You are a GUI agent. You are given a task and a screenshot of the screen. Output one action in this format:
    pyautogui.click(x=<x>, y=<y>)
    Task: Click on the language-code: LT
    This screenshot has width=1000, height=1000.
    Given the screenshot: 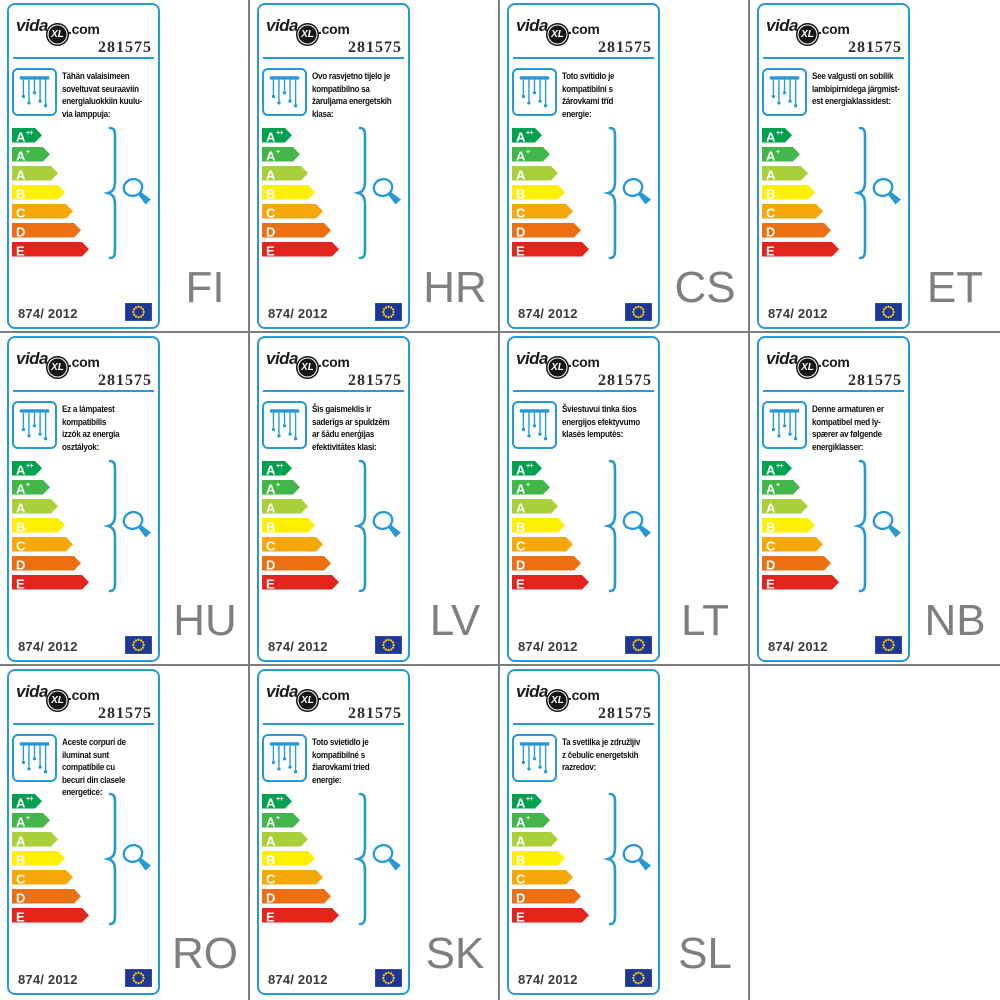 What is the action you would take?
    pyautogui.click(x=705, y=620)
    